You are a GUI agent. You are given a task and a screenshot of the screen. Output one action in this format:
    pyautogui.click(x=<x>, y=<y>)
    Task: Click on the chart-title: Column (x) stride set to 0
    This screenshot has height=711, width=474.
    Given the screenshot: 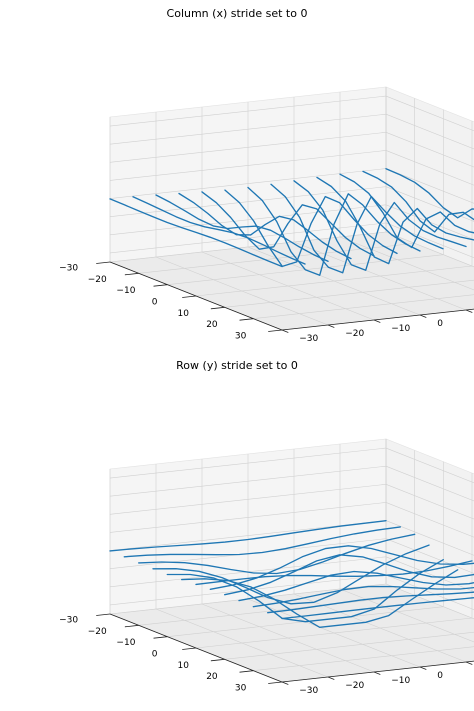 What is the action you would take?
    pyautogui.click(x=237, y=13)
    